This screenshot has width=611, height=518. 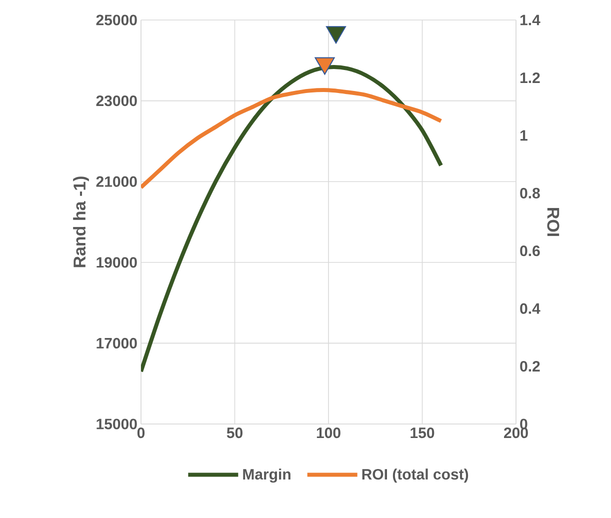 I want to click on y-tick-label: 25000, so click(x=116, y=20).